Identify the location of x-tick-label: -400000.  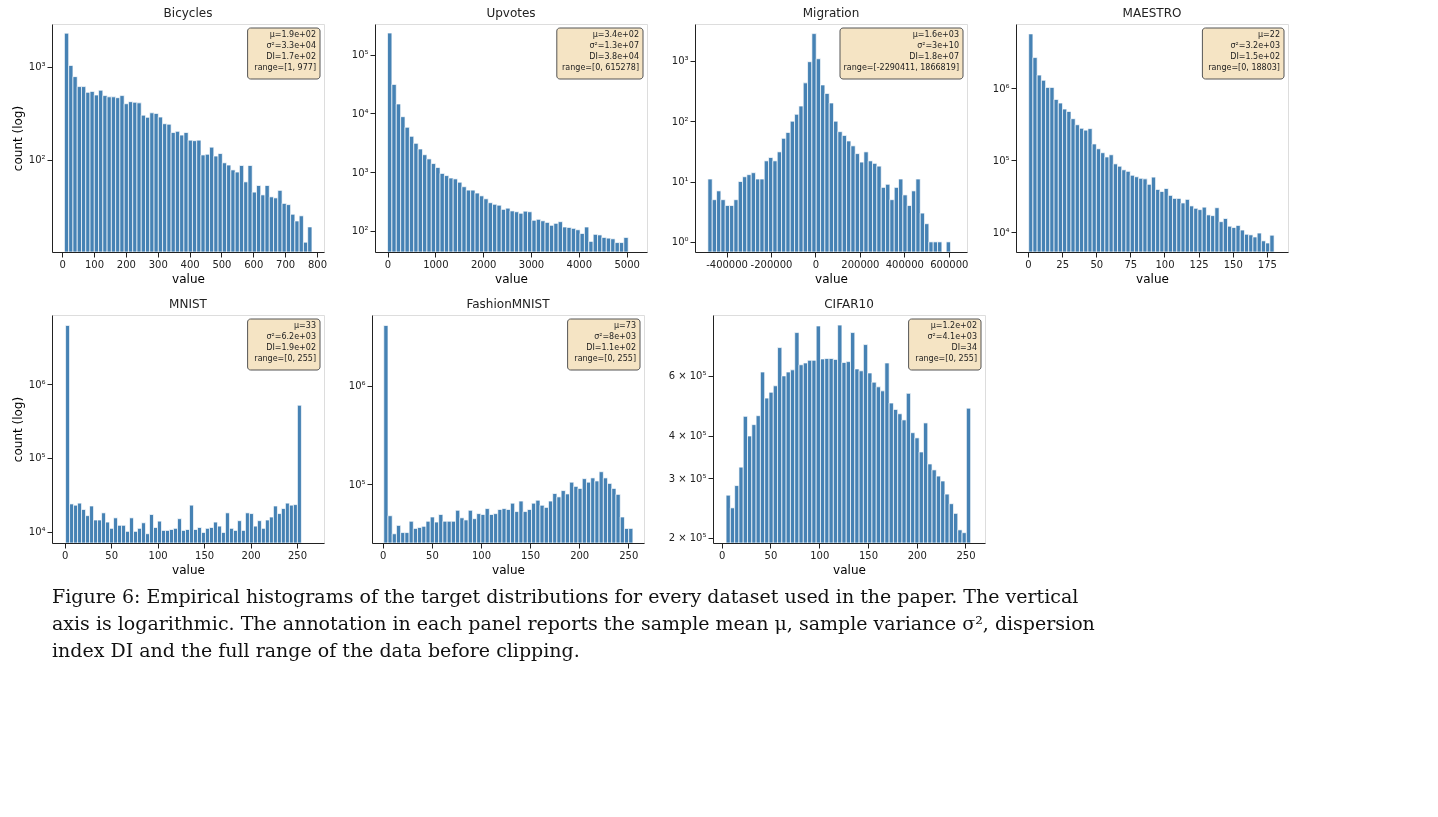
(727, 264).